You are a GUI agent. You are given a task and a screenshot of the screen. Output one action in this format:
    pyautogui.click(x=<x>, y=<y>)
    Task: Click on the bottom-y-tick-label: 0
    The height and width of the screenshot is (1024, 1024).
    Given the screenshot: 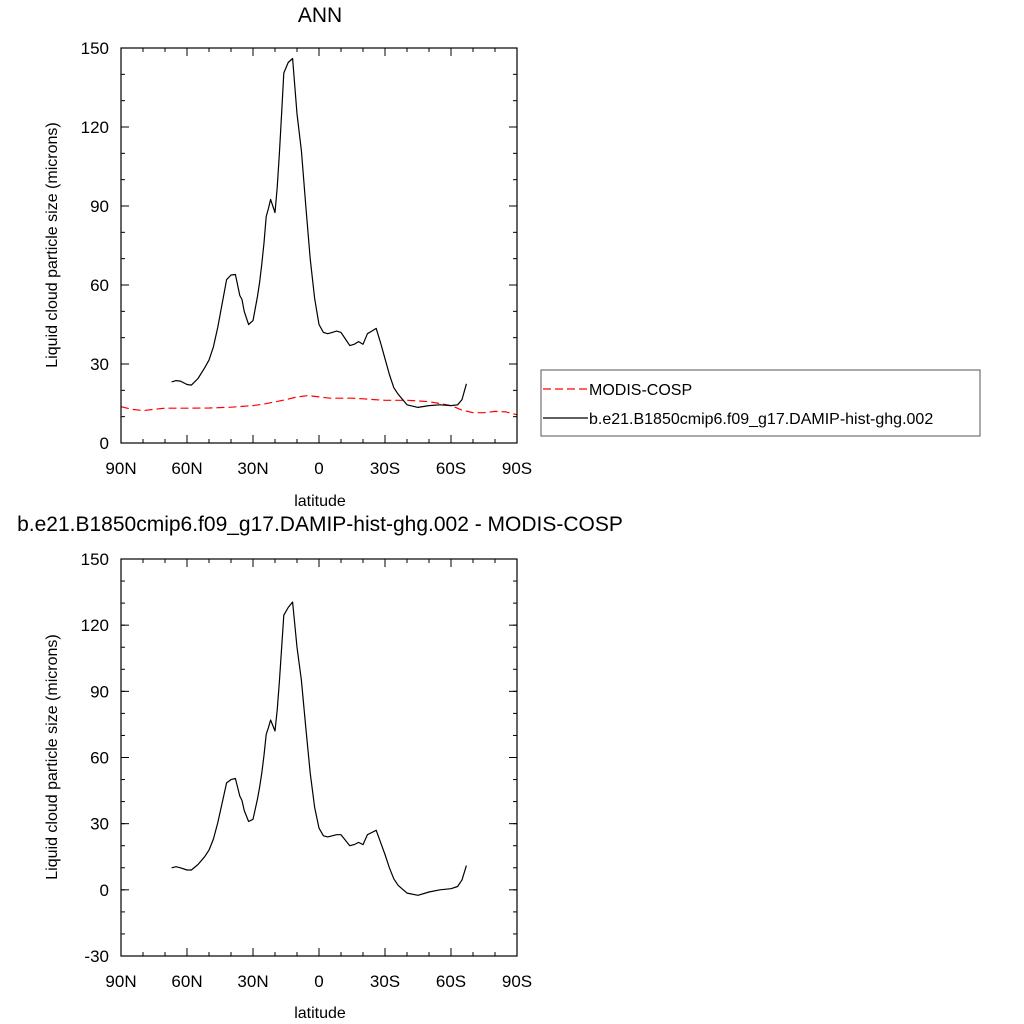 What is the action you would take?
    pyautogui.click(x=104, y=890)
    